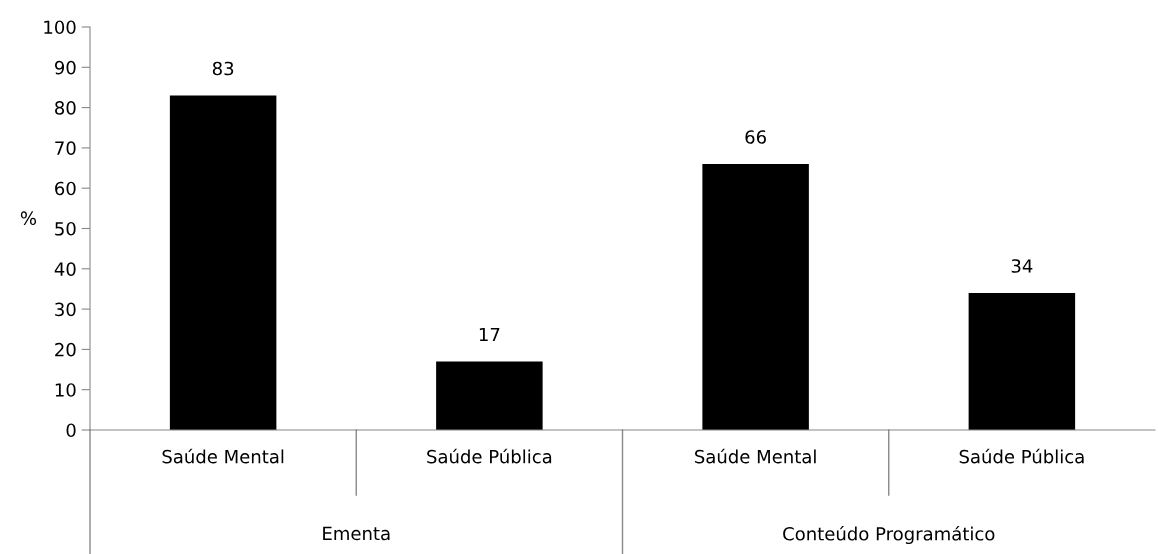 The width and height of the screenshot is (1158, 554). What do you see at coordinates (65, 67) in the screenshot?
I see `y-tick-label: 90` at bounding box center [65, 67].